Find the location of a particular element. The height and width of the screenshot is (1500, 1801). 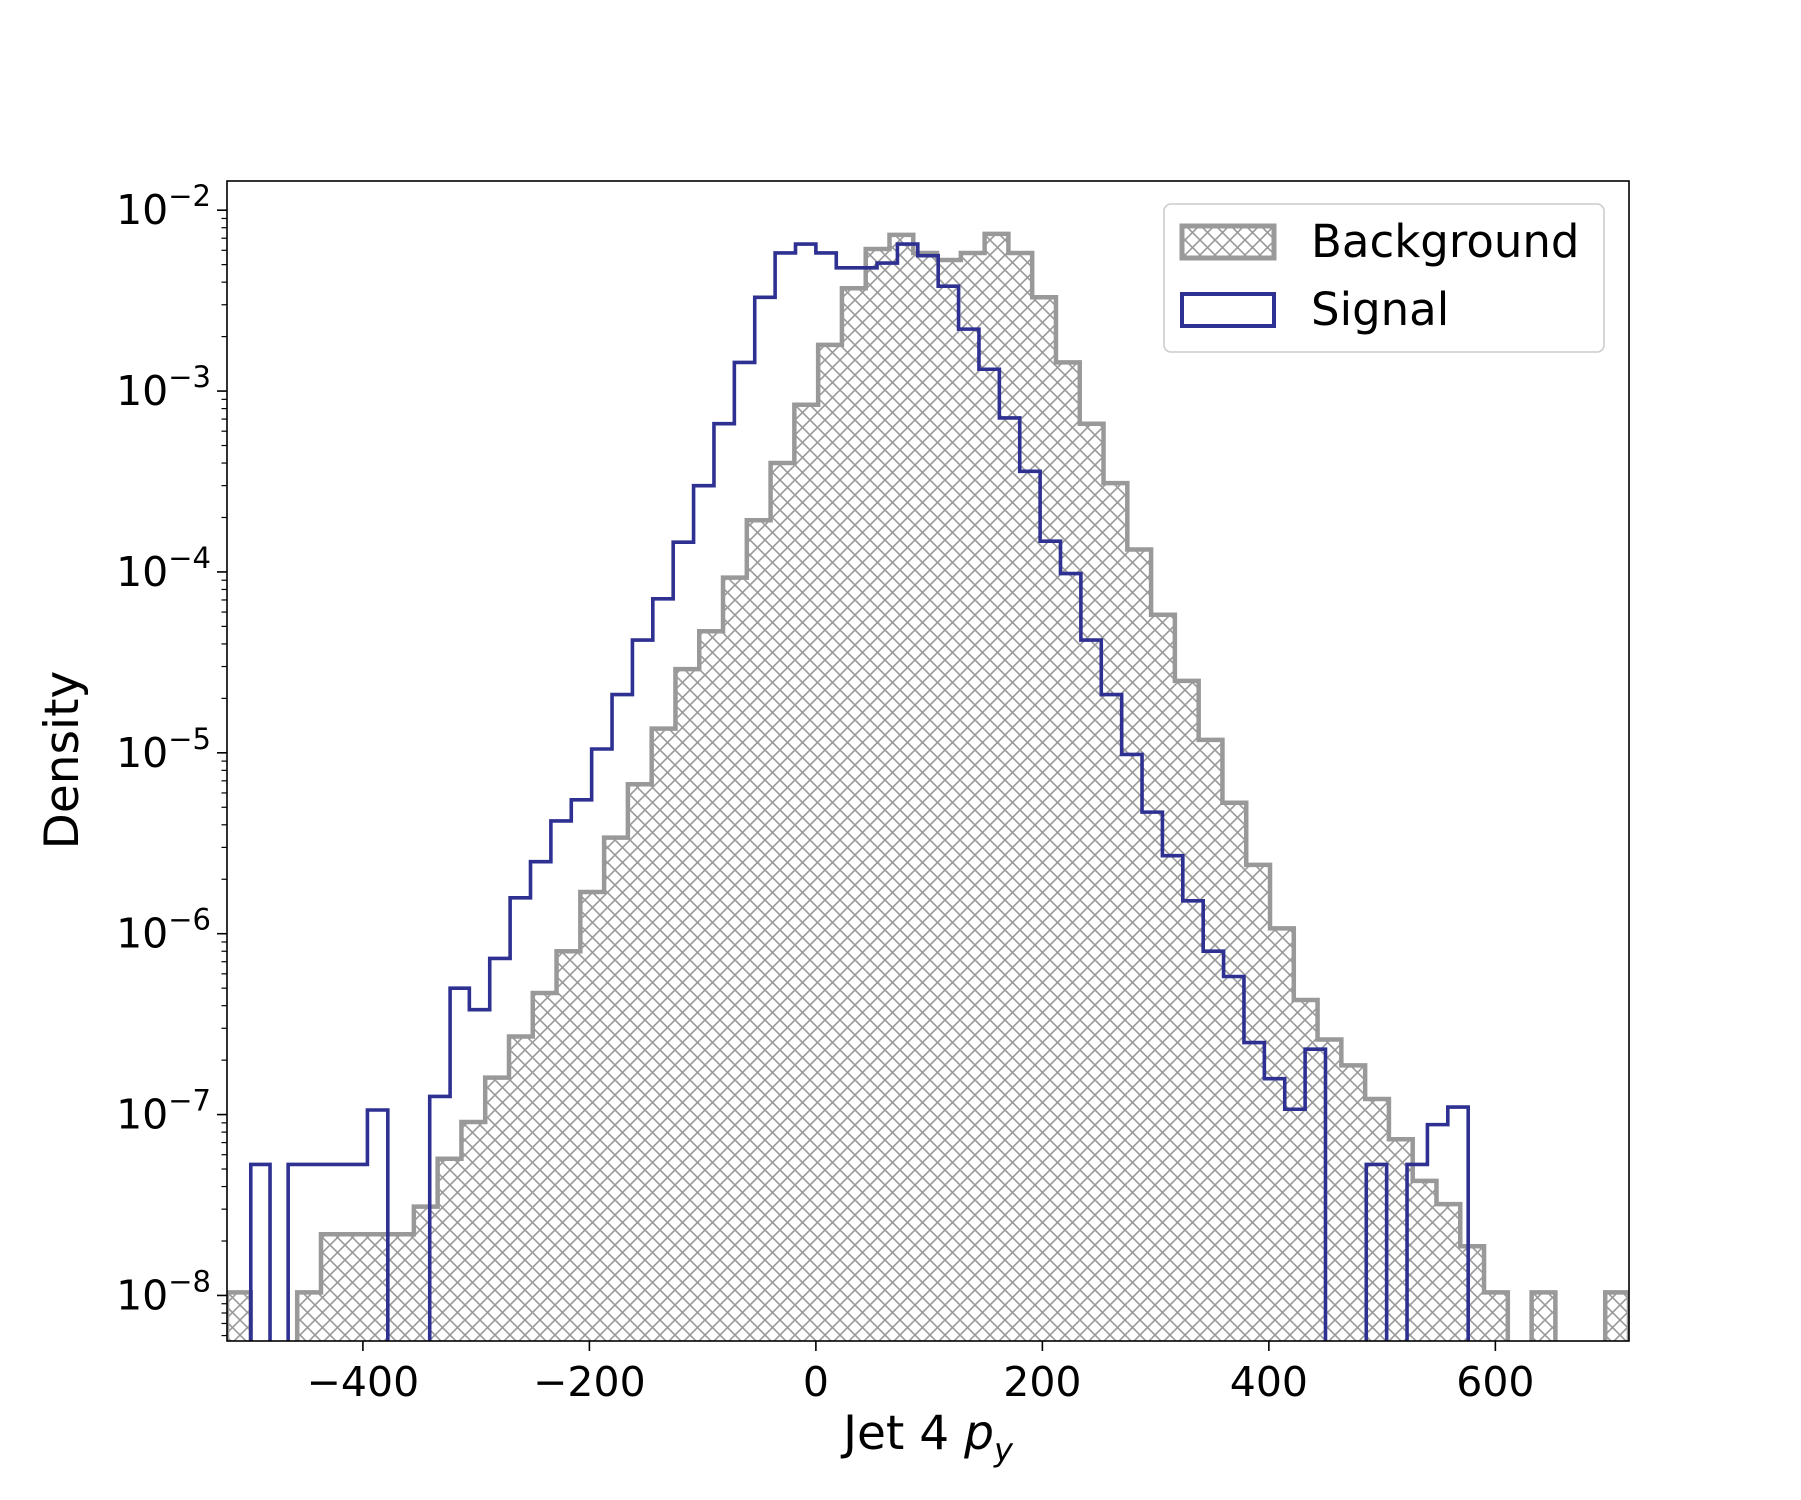

y-tick-label: 10⁻⁶ is located at coordinates (163, 930).